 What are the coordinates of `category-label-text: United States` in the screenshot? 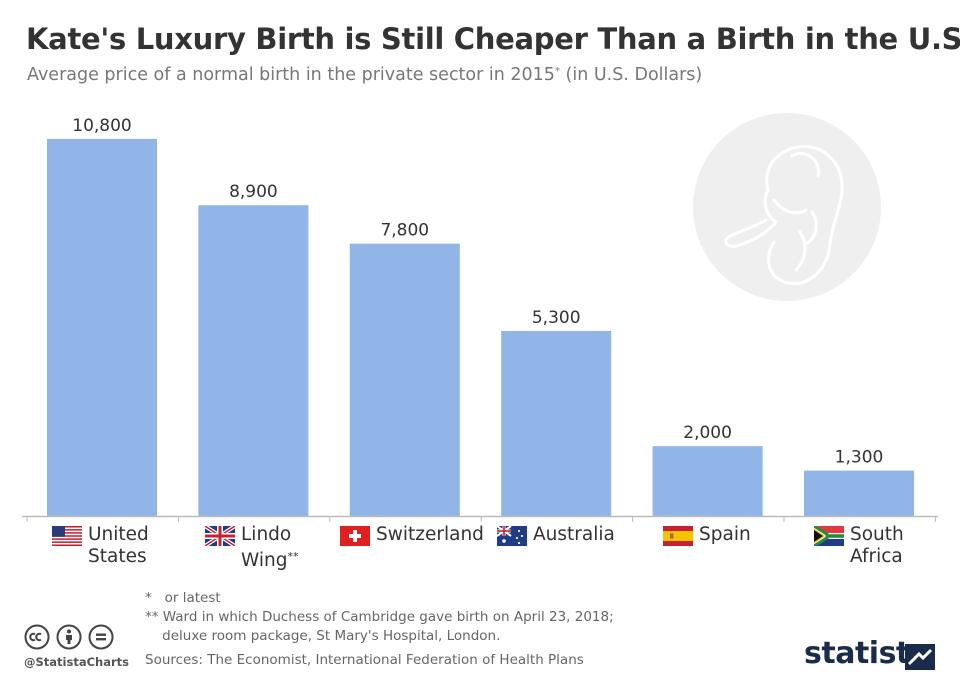 It's located at (118, 545).